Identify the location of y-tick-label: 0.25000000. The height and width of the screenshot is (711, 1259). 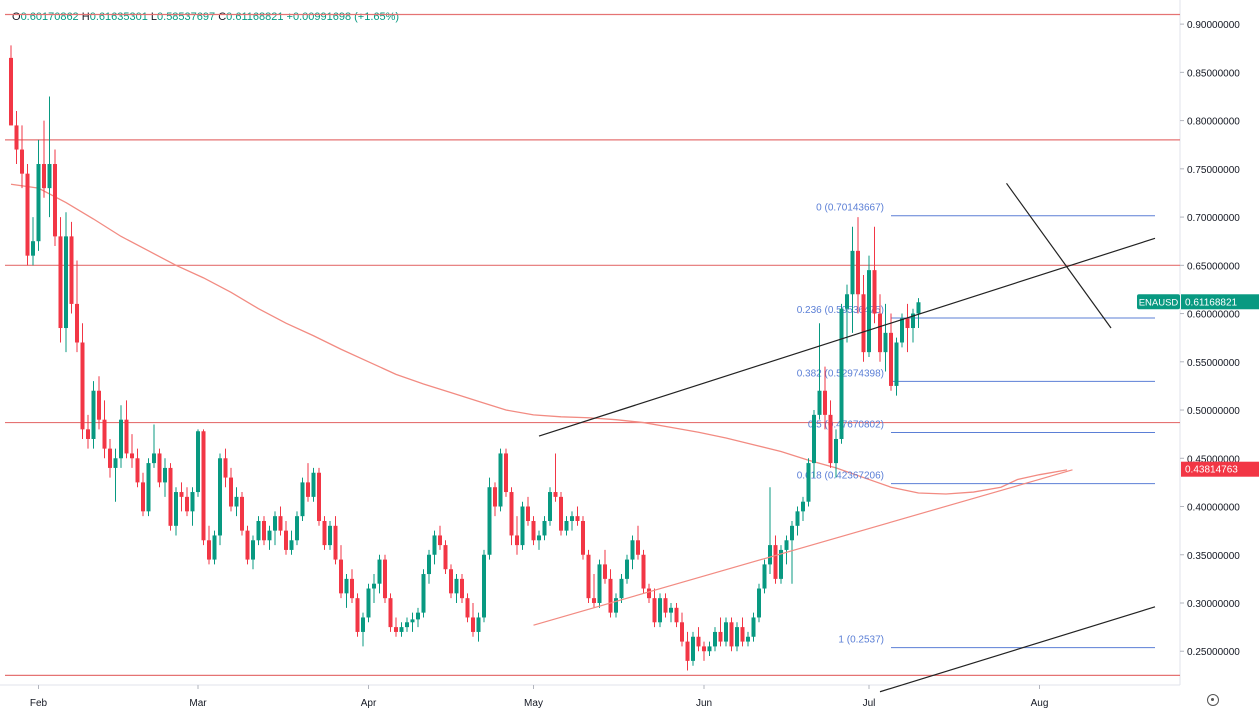
(1213, 652).